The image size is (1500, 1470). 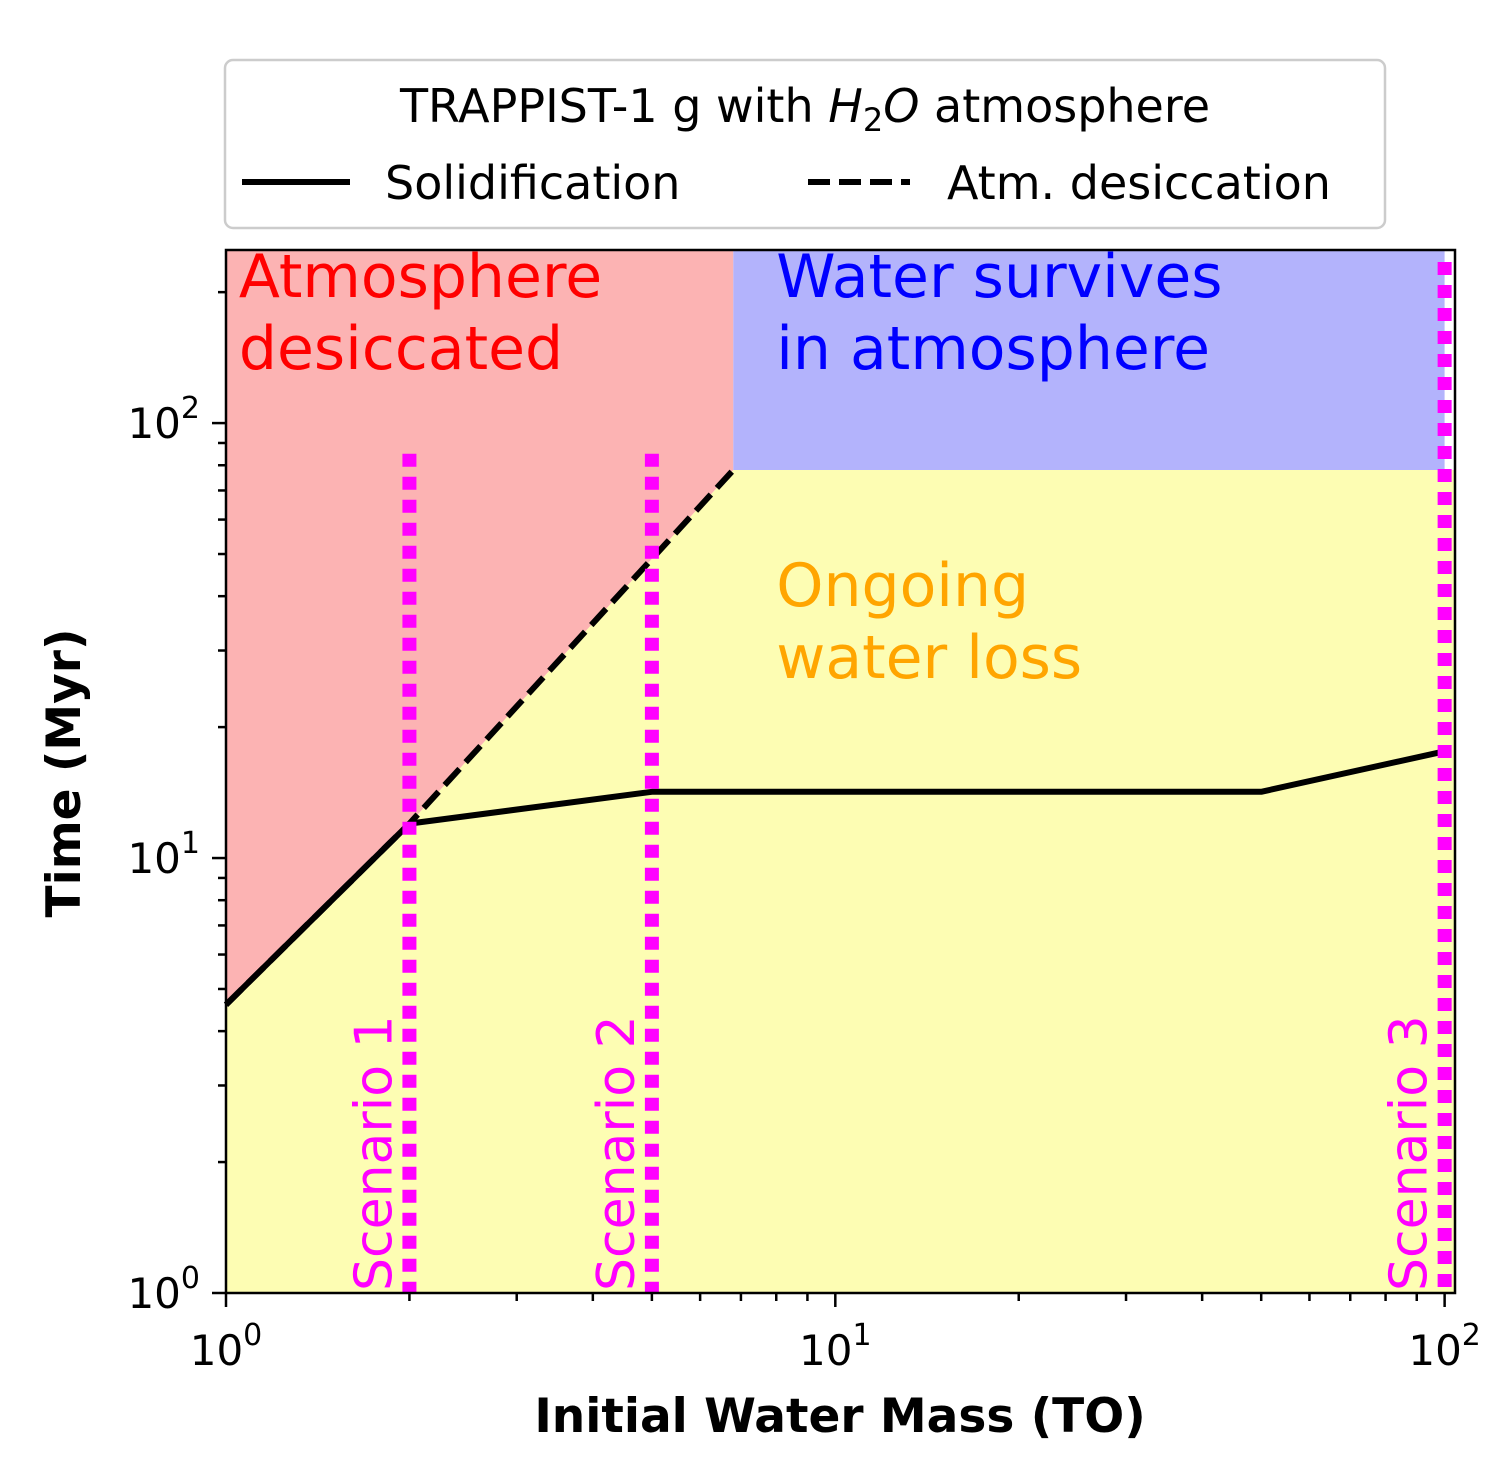 What do you see at coordinates (999, 313) in the screenshot?
I see `region-label-1: Water survives in atmosphere` at bounding box center [999, 313].